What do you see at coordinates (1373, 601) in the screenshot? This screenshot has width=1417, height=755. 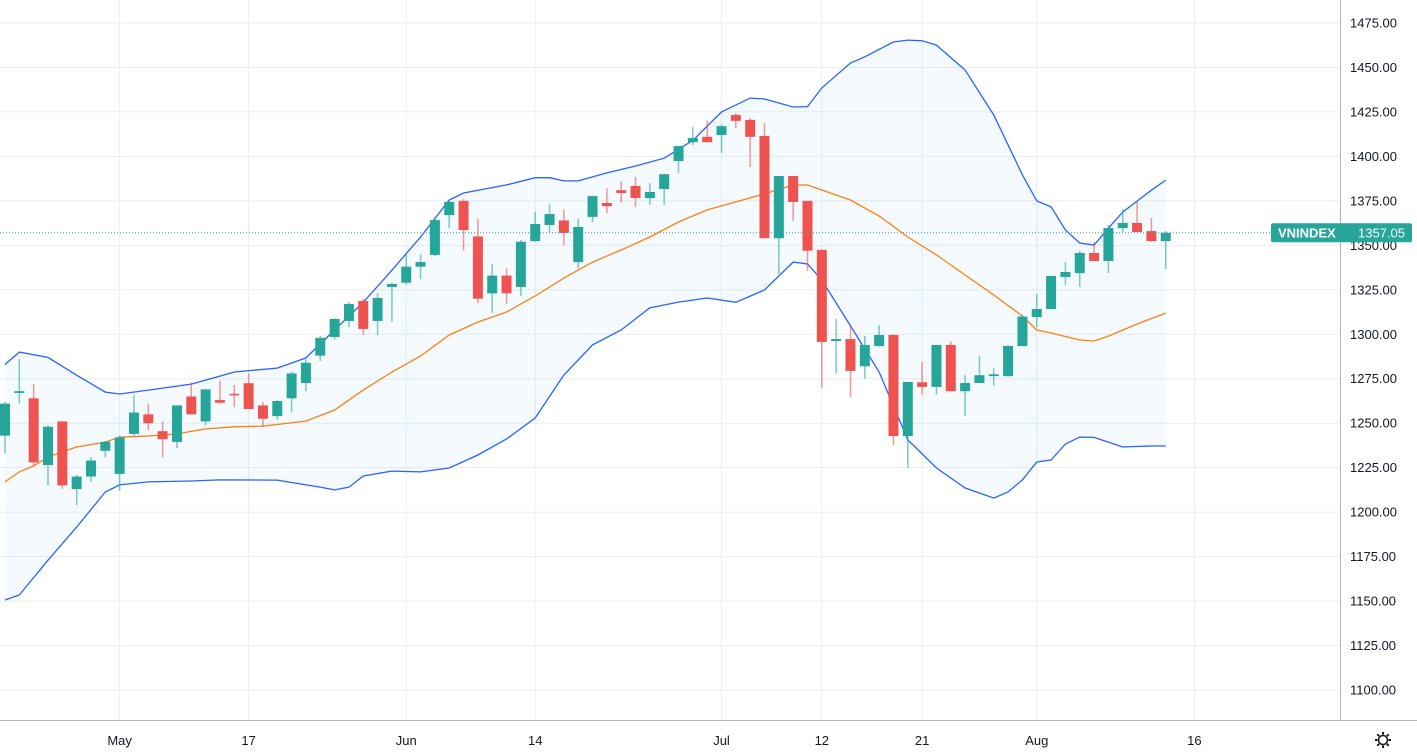 I see `y-tick-label: 1150.00` at bounding box center [1373, 601].